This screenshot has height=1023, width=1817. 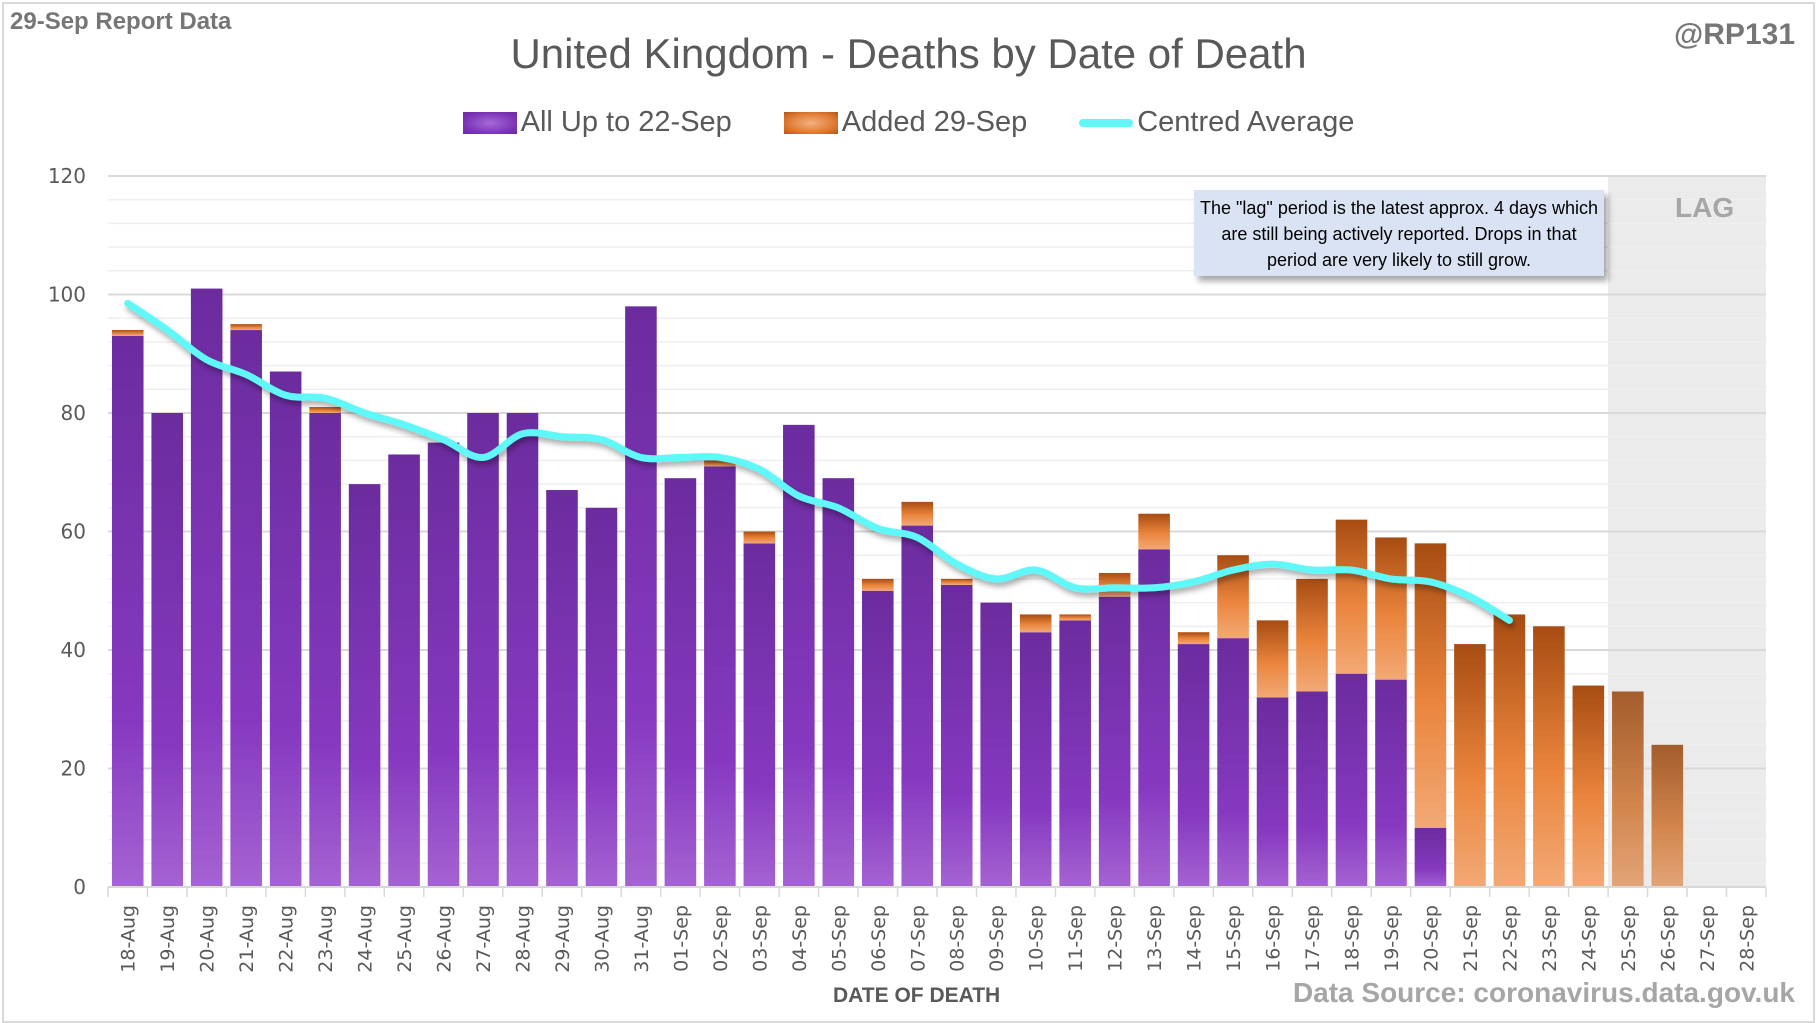 What do you see at coordinates (1589, 938) in the screenshot?
I see `x-tick-label: 24-Sep` at bounding box center [1589, 938].